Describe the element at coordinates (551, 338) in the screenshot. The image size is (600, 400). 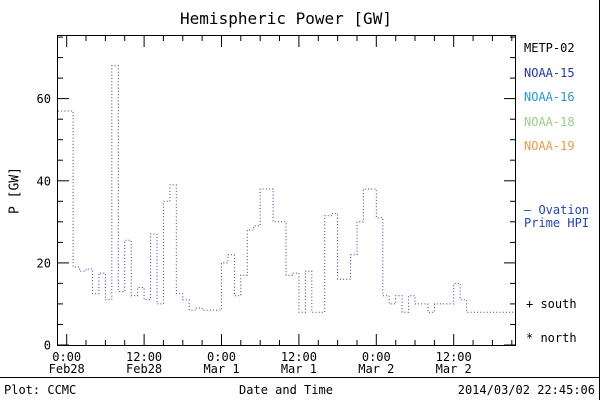
I see `north-marker-legend: * north` at that location.